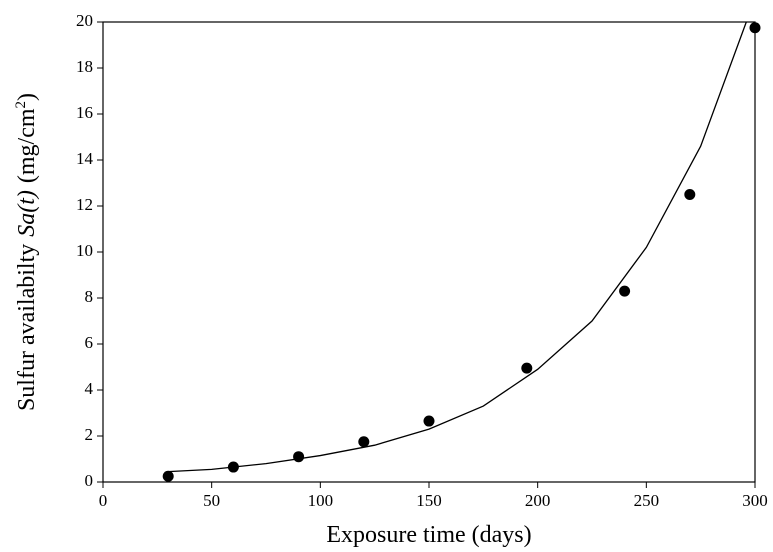  What do you see at coordinates (85, 158) in the screenshot?
I see `y-tick-label: 14` at bounding box center [85, 158].